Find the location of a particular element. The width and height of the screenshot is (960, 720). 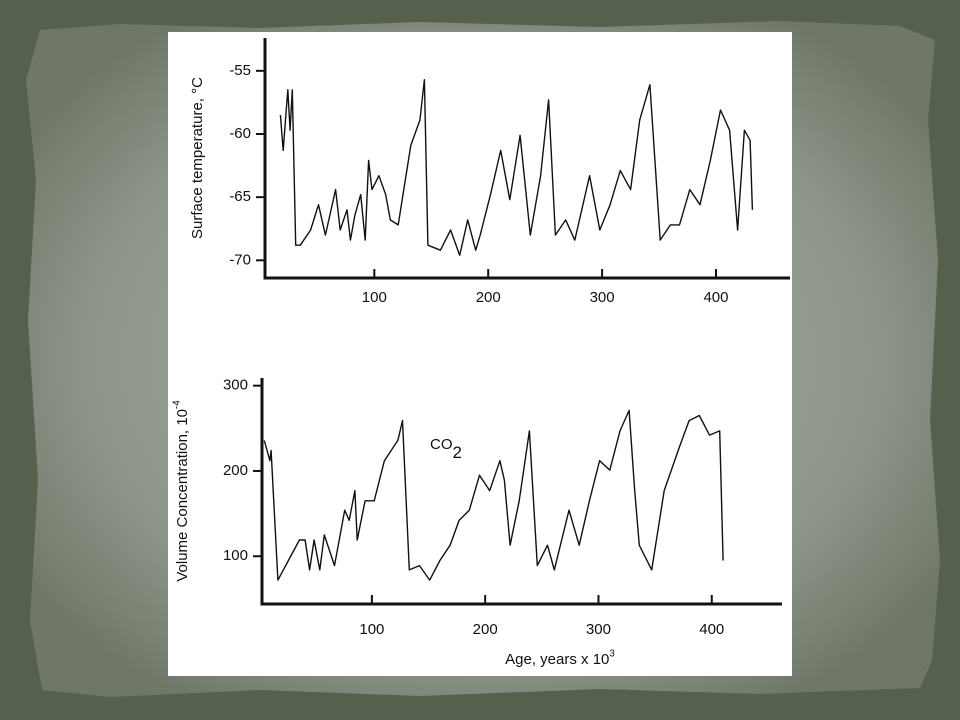

label-superscript: -4 is located at coordinates (176, 404).